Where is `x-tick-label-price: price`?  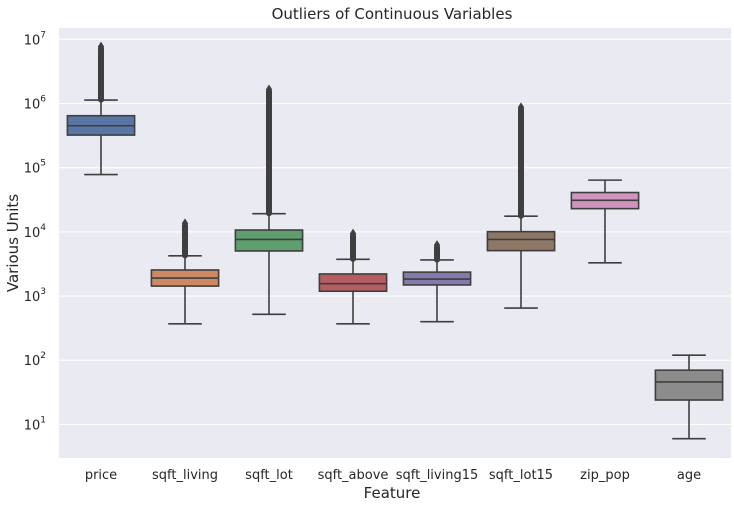
x-tick-label-price: price is located at coordinates (101, 475).